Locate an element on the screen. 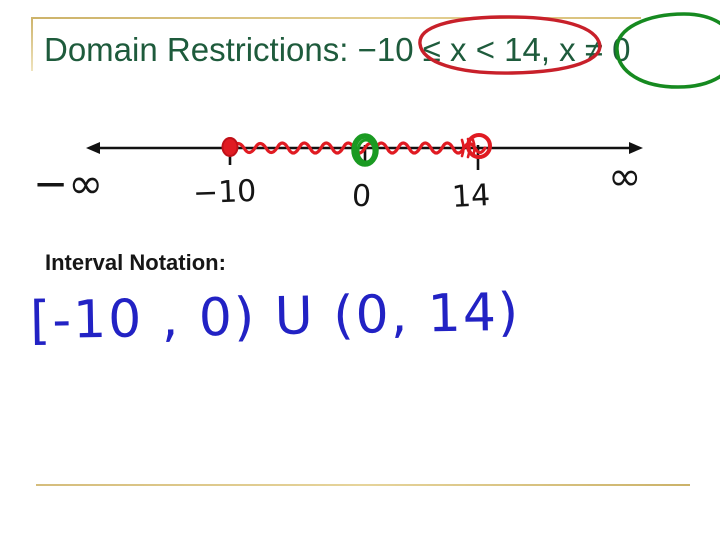  number-line-right-arrowhead is located at coordinates (636, 148).